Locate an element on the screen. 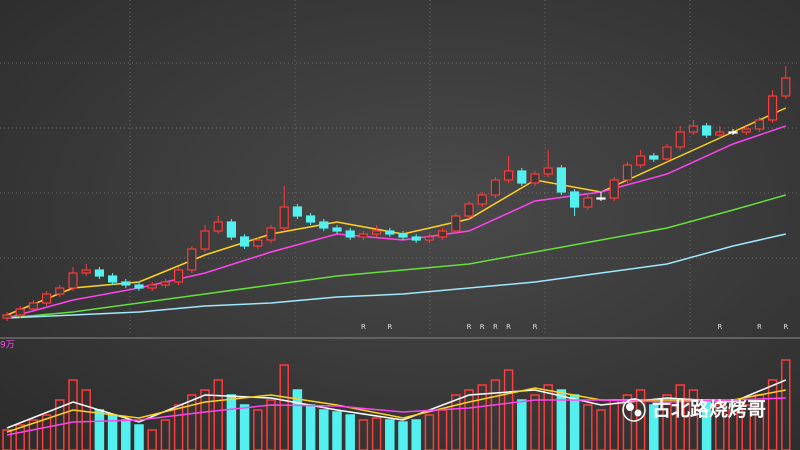  volume-unit: 9万 is located at coordinates (7, 346).